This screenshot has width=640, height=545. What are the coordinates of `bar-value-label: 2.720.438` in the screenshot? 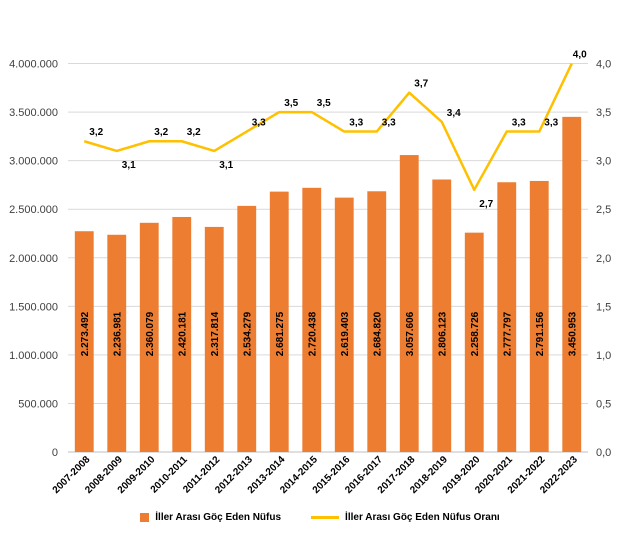 It's located at (312, 333).